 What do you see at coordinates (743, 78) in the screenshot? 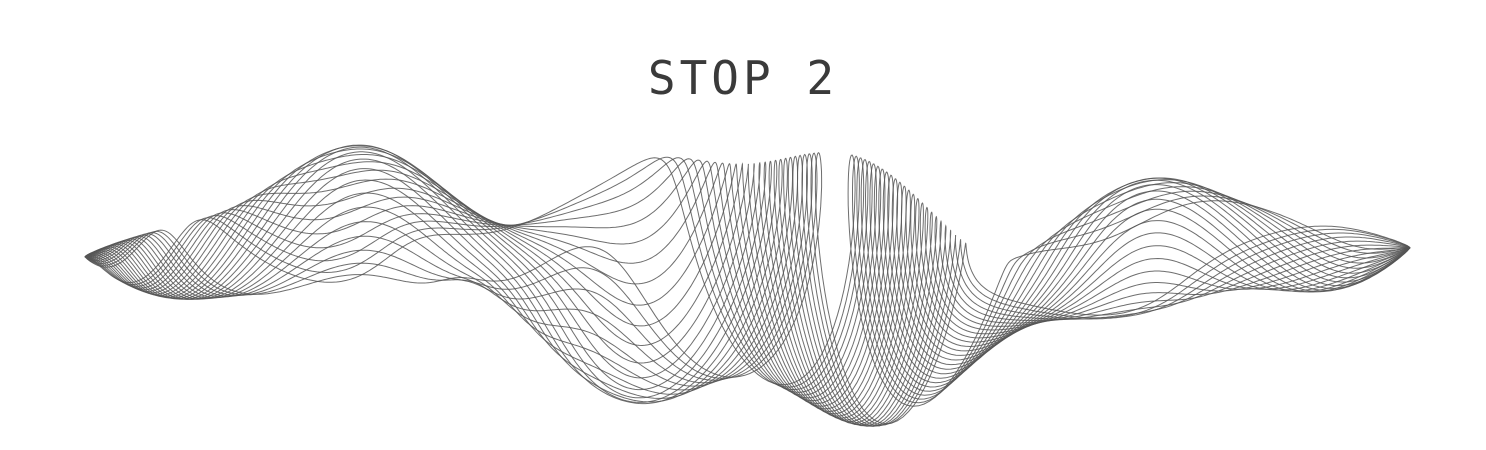
I see `page-title: STOP 2` at bounding box center [743, 78].